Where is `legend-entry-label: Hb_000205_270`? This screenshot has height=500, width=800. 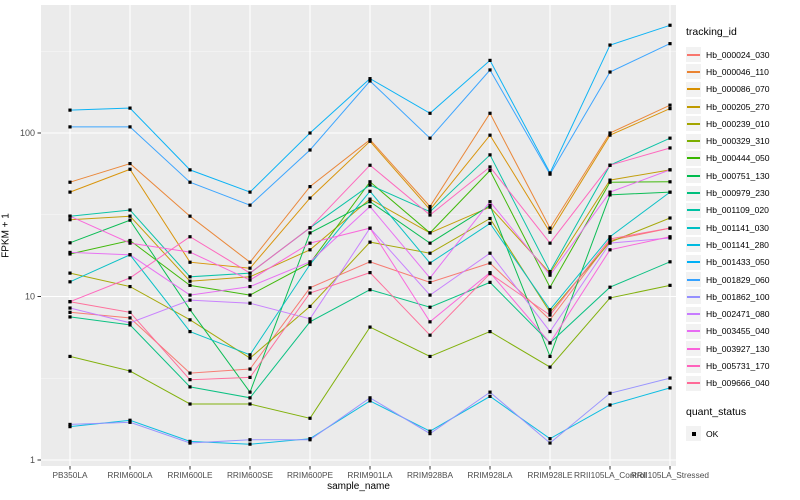 legend-entry-label: Hb_000205_270 is located at coordinates (738, 106).